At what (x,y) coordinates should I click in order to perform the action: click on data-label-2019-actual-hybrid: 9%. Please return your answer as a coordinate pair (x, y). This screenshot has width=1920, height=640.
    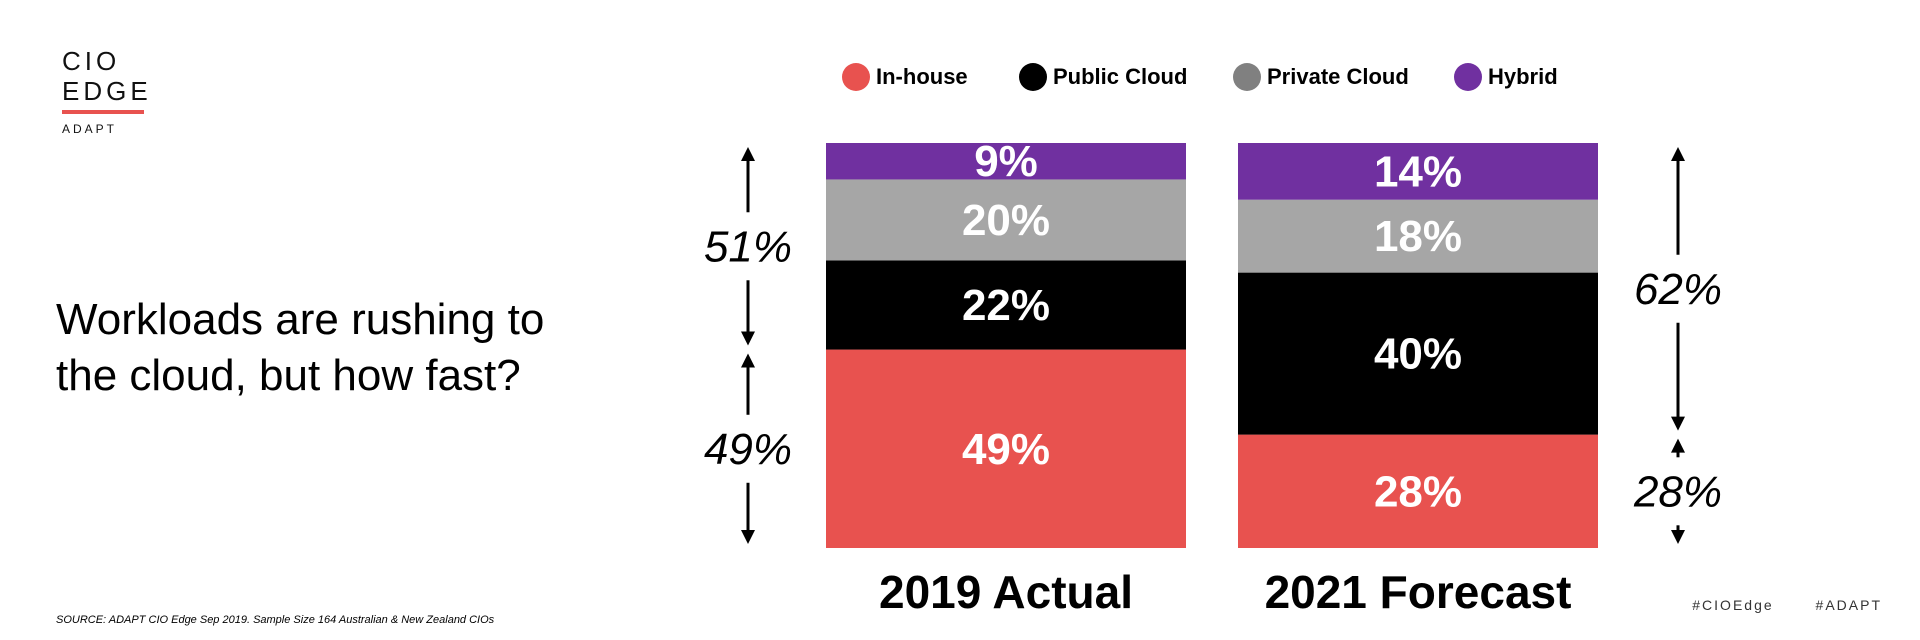
    Looking at the image, I should click on (1006, 161).